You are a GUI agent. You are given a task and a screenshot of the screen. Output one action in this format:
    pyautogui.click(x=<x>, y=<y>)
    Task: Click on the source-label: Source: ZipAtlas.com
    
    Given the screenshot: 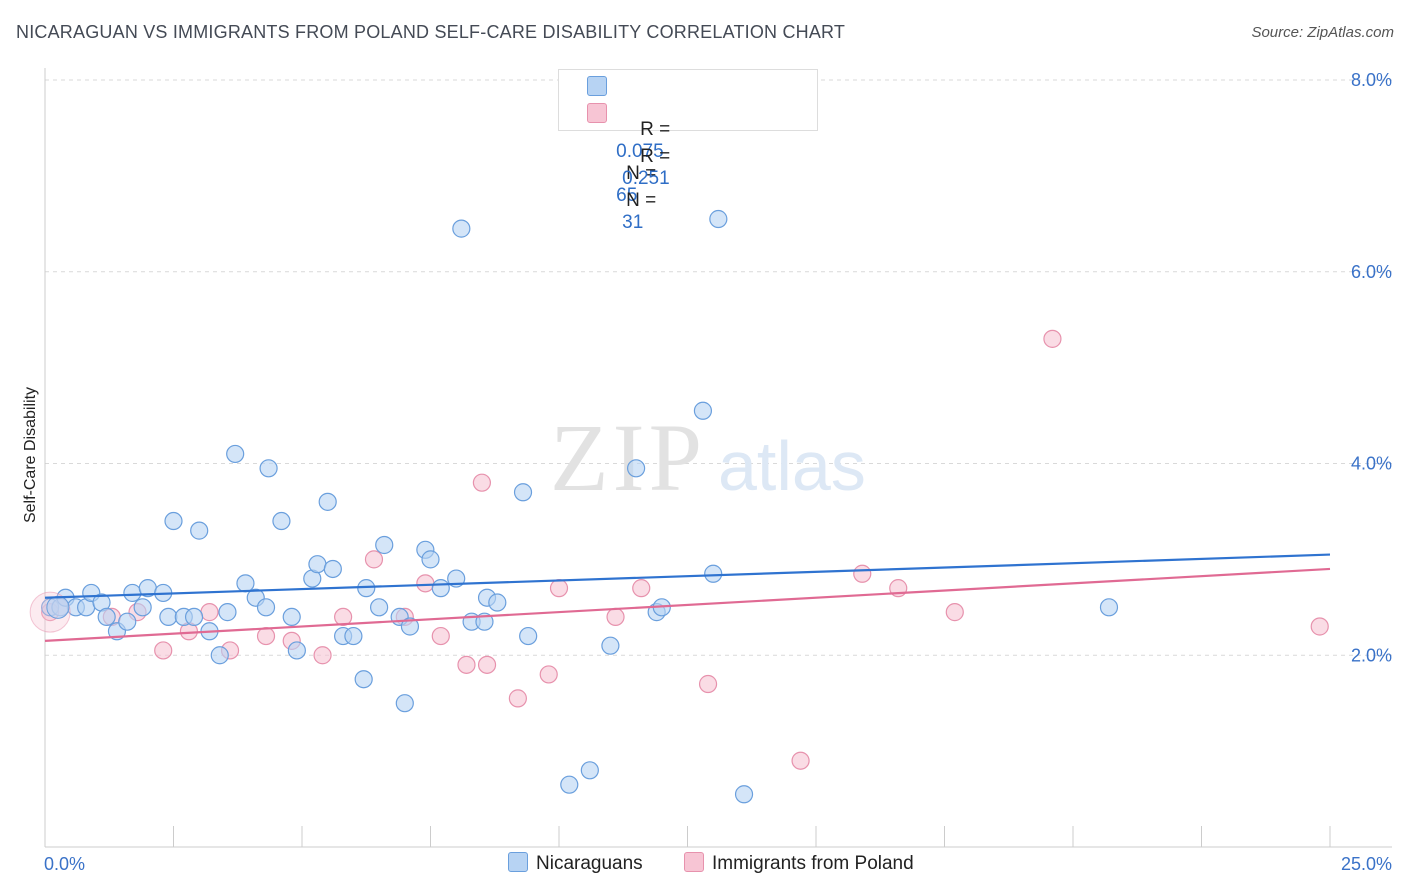 What is the action you would take?
    pyautogui.click(x=1322, y=32)
    